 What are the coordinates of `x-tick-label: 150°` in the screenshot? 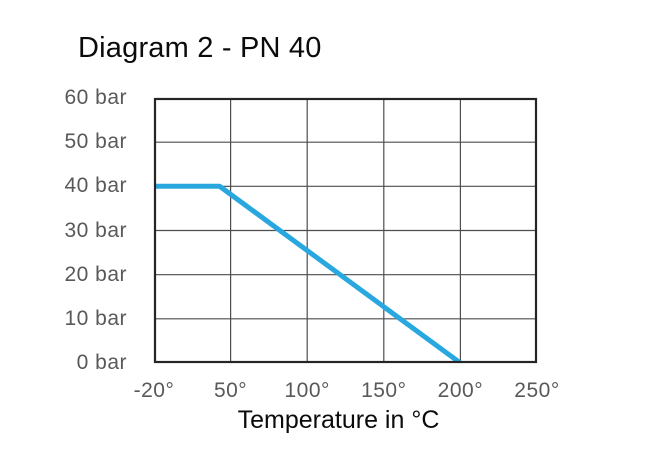 It's located at (384, 390).